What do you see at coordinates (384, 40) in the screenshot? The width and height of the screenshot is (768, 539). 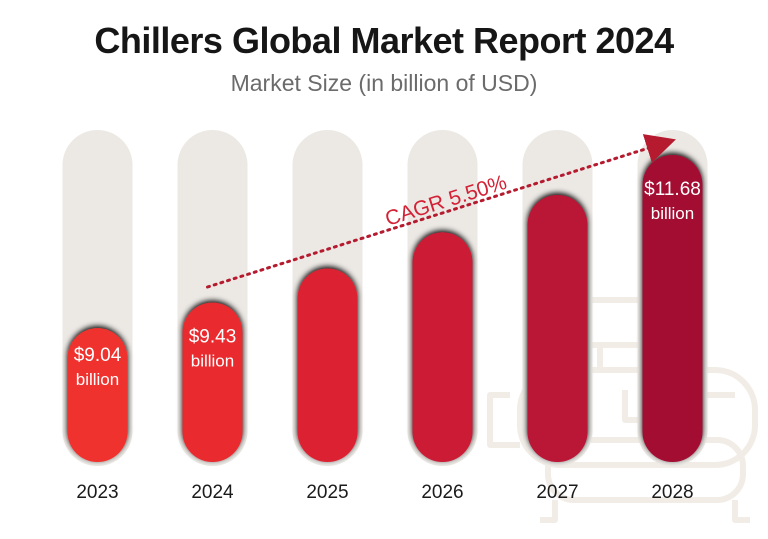 I see `chart-title: Chillers Global Market Report 2024` at bounding box center [384, 40].